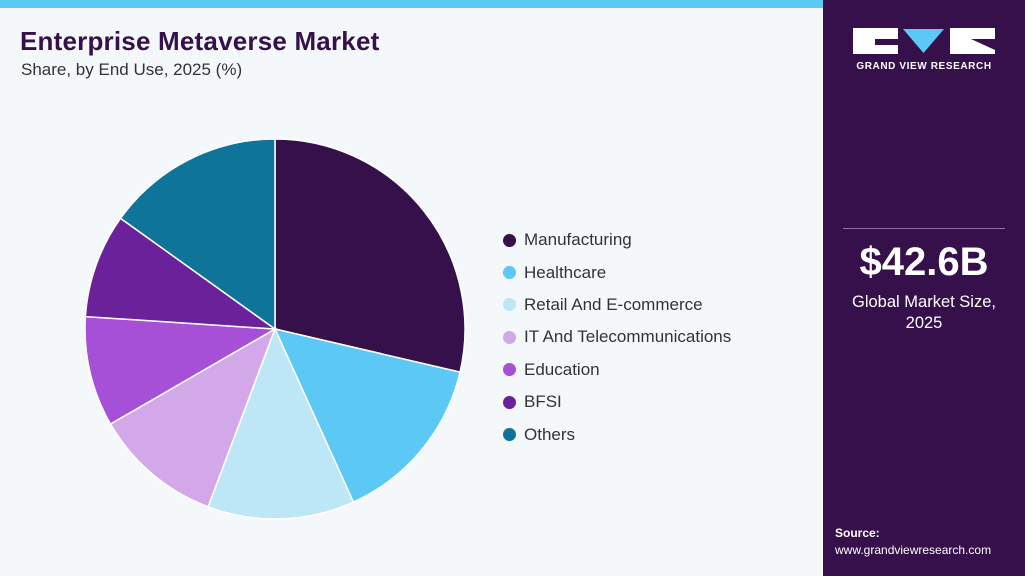  What do you see at coordinates (181, 370) in the screenshot?
I see `pie-slice-education` at bounding box center [181, 370].